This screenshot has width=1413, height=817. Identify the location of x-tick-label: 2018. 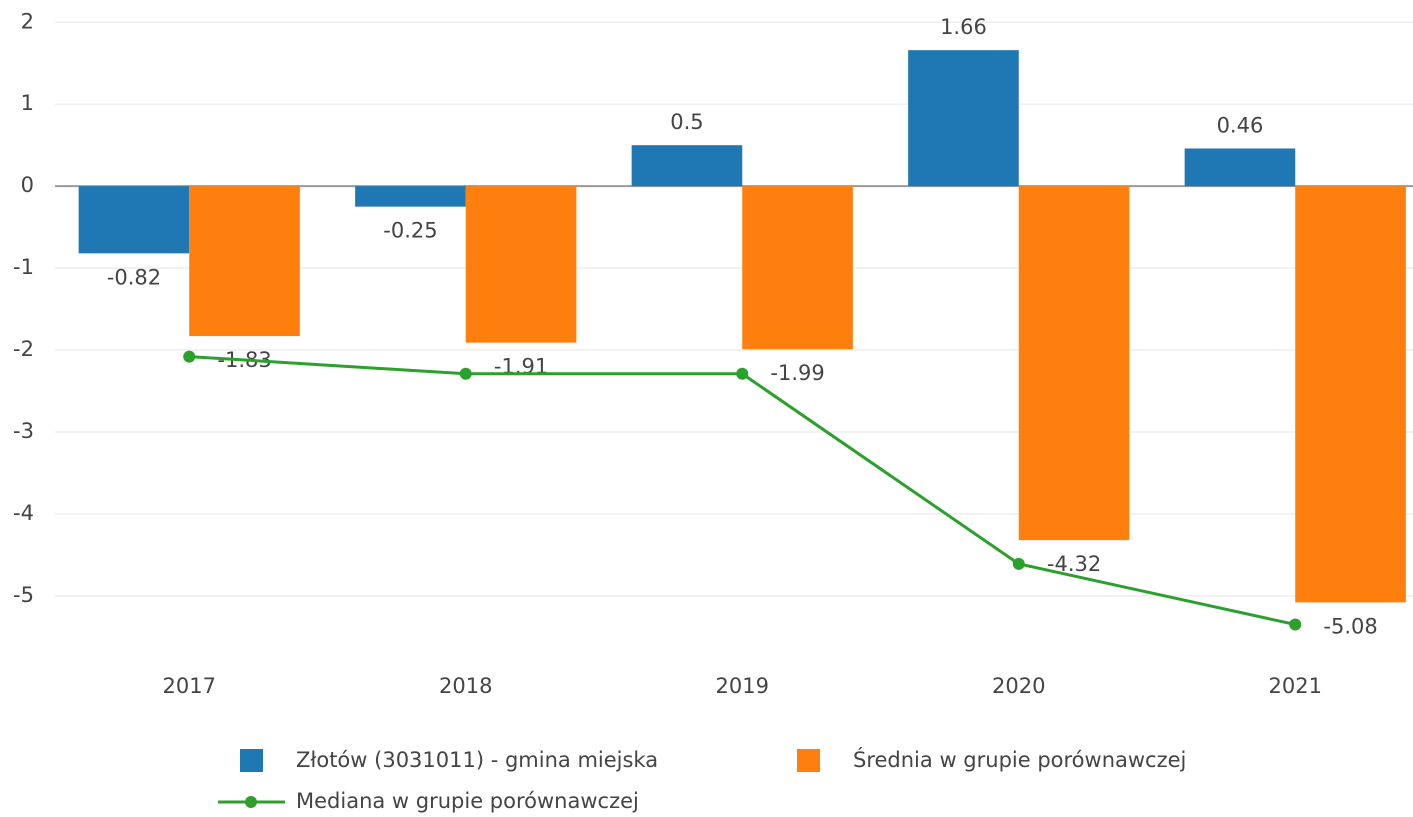
(465, 686).